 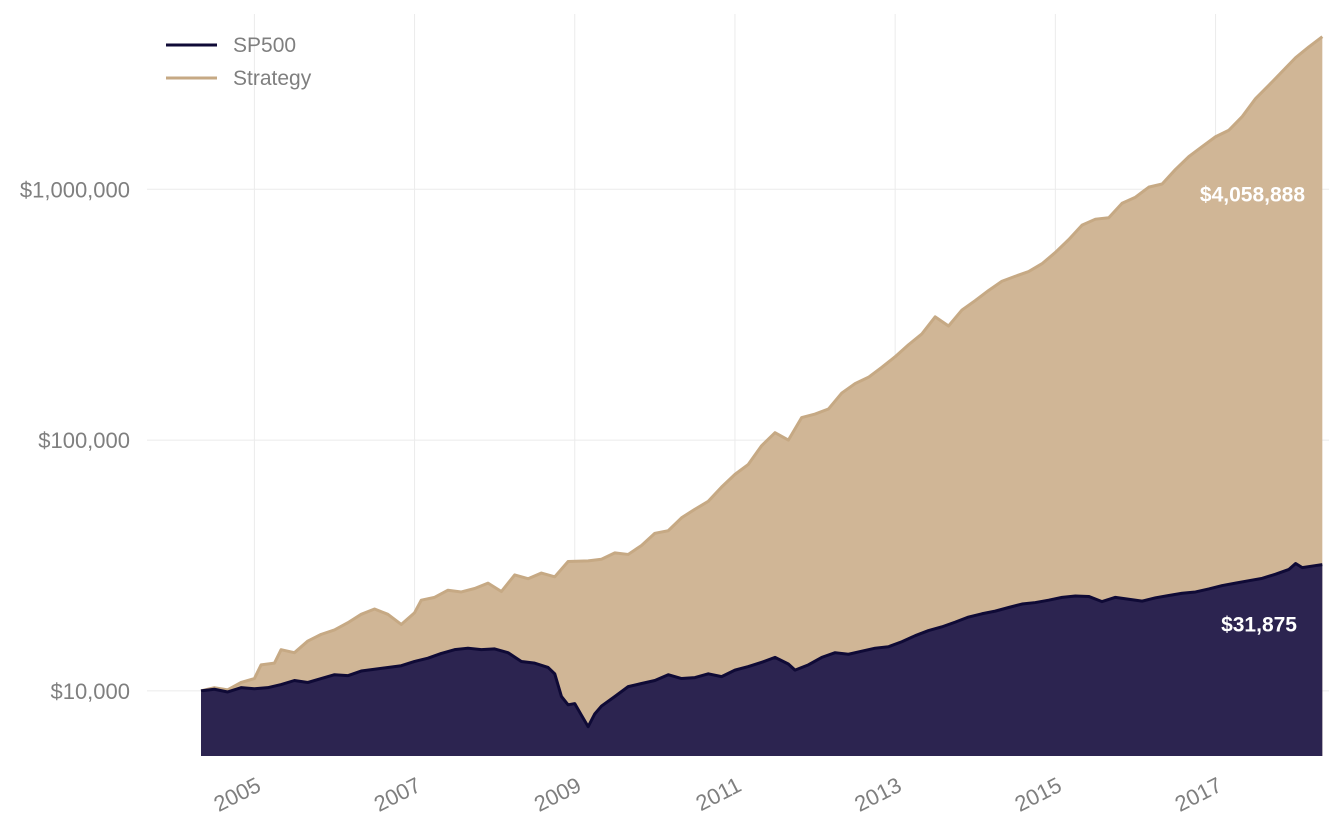 I want to click on legend: SP500 Strategy, so click(x=239, y=62).